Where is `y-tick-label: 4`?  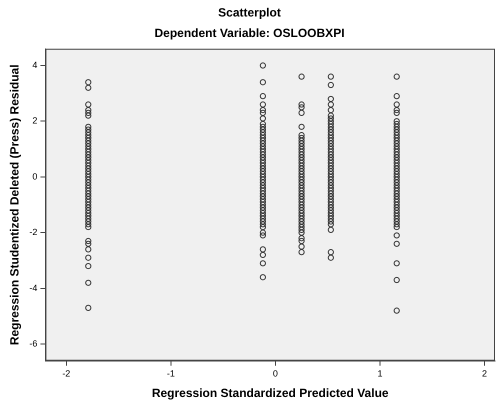 y-tick-label: 4 is located at coordinates (35, 65).